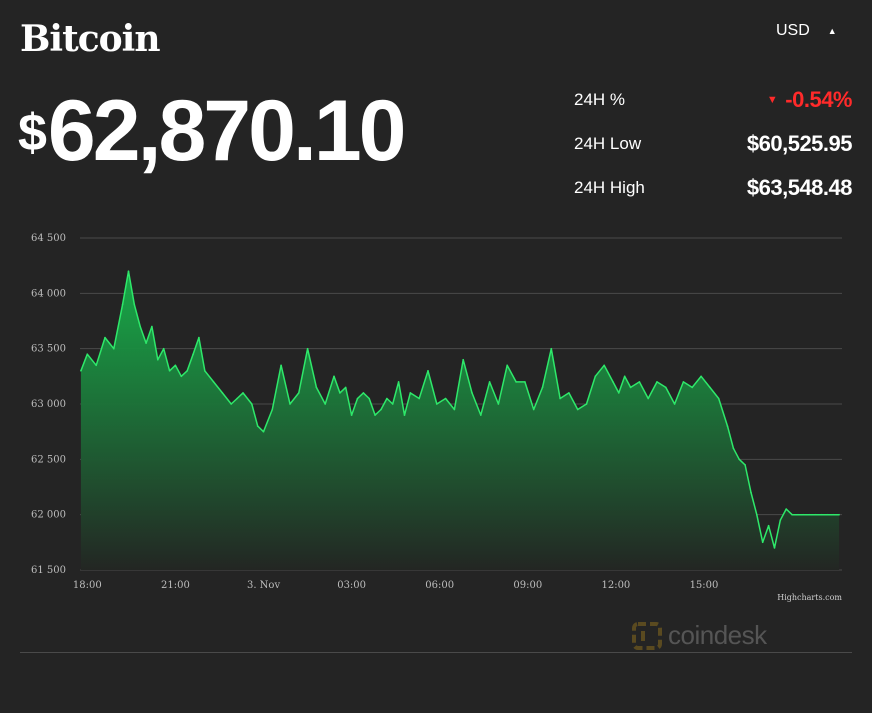  Describe the element at coordinates (809, 597) in the screenshot. I see `chart-credit: Highcharts.com` at that location.